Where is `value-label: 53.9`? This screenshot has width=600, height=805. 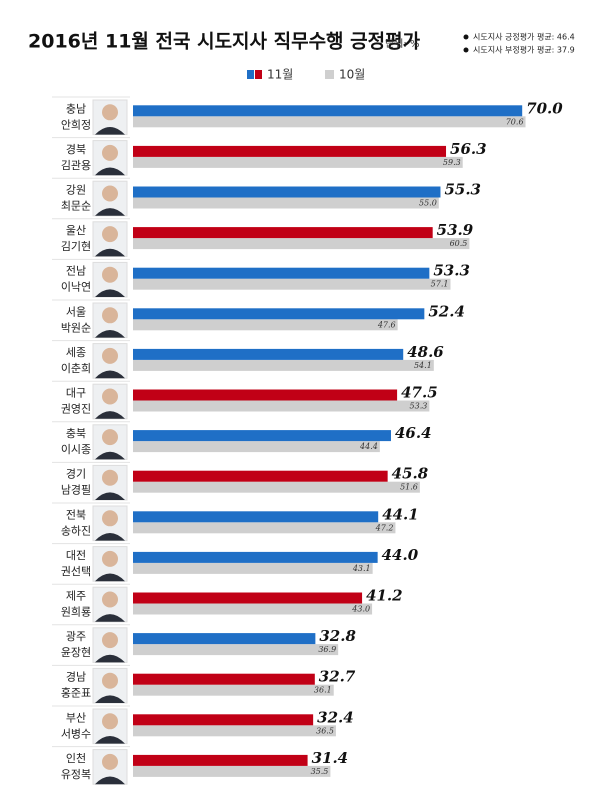 value-label: 53.9 is located at coordinates (455, 230).